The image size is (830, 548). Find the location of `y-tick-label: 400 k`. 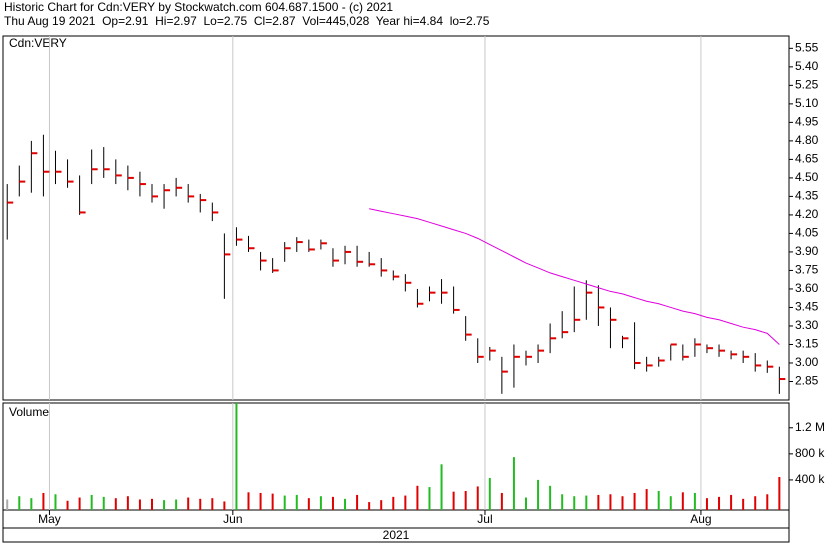

y-tick-label: 400 k is located at coordinates (810, 479).